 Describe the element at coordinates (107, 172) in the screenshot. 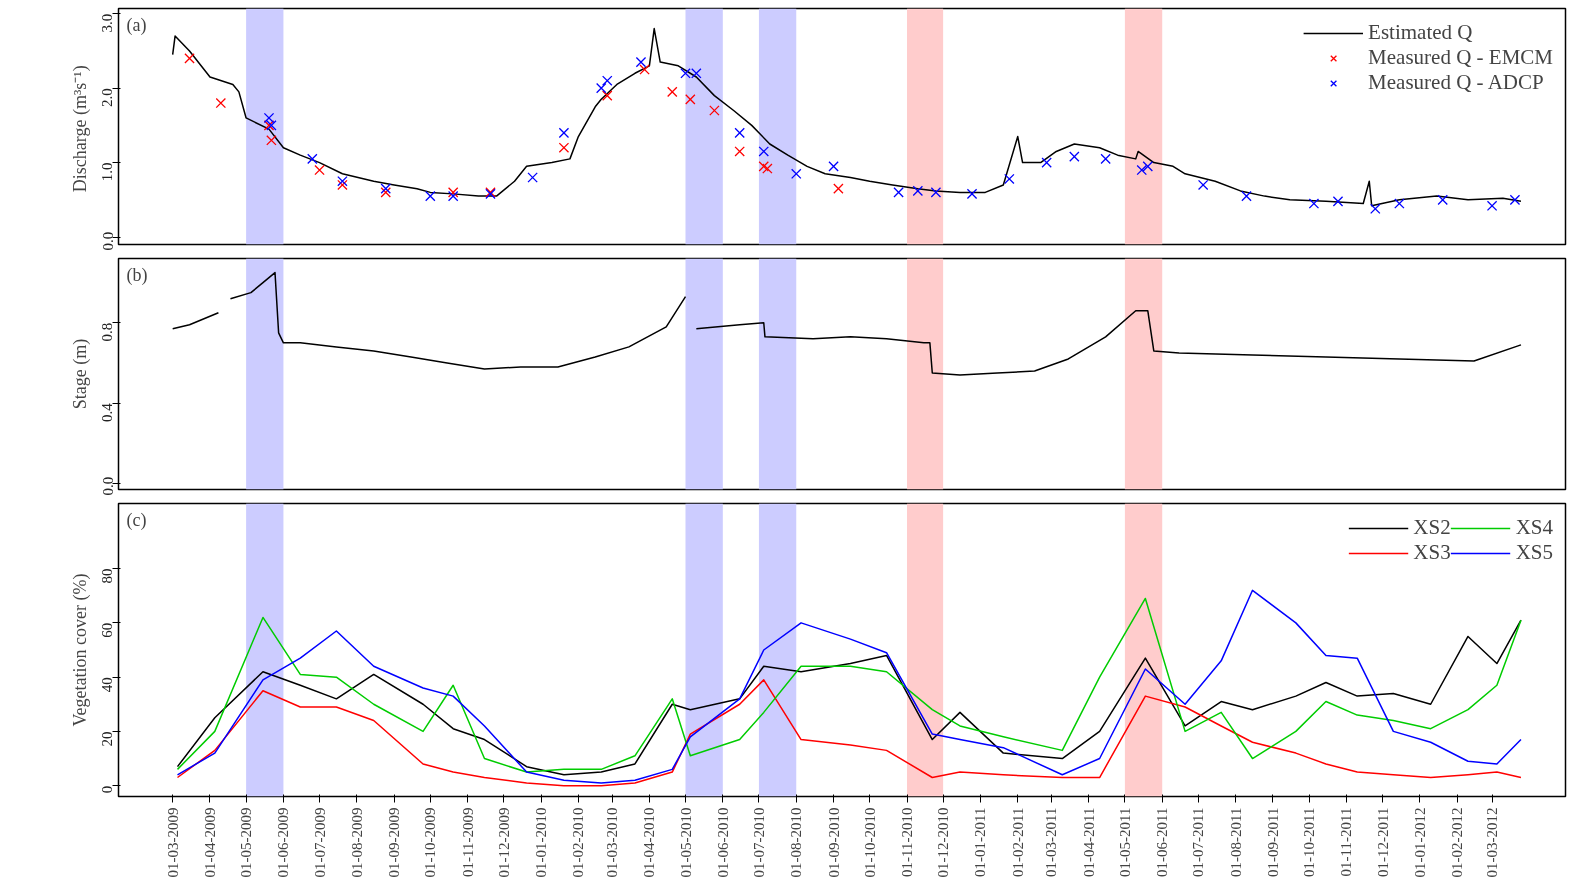

I see `y-tick-label: 1.0` at that location.